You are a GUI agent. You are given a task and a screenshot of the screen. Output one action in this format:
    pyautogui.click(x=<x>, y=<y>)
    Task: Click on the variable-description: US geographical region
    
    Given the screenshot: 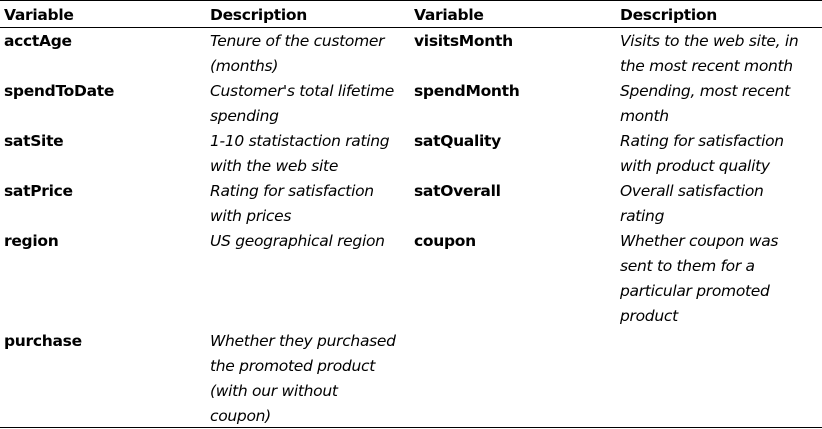 What is the action you would take?
    pyautogui.click(x=297, y=241)
    